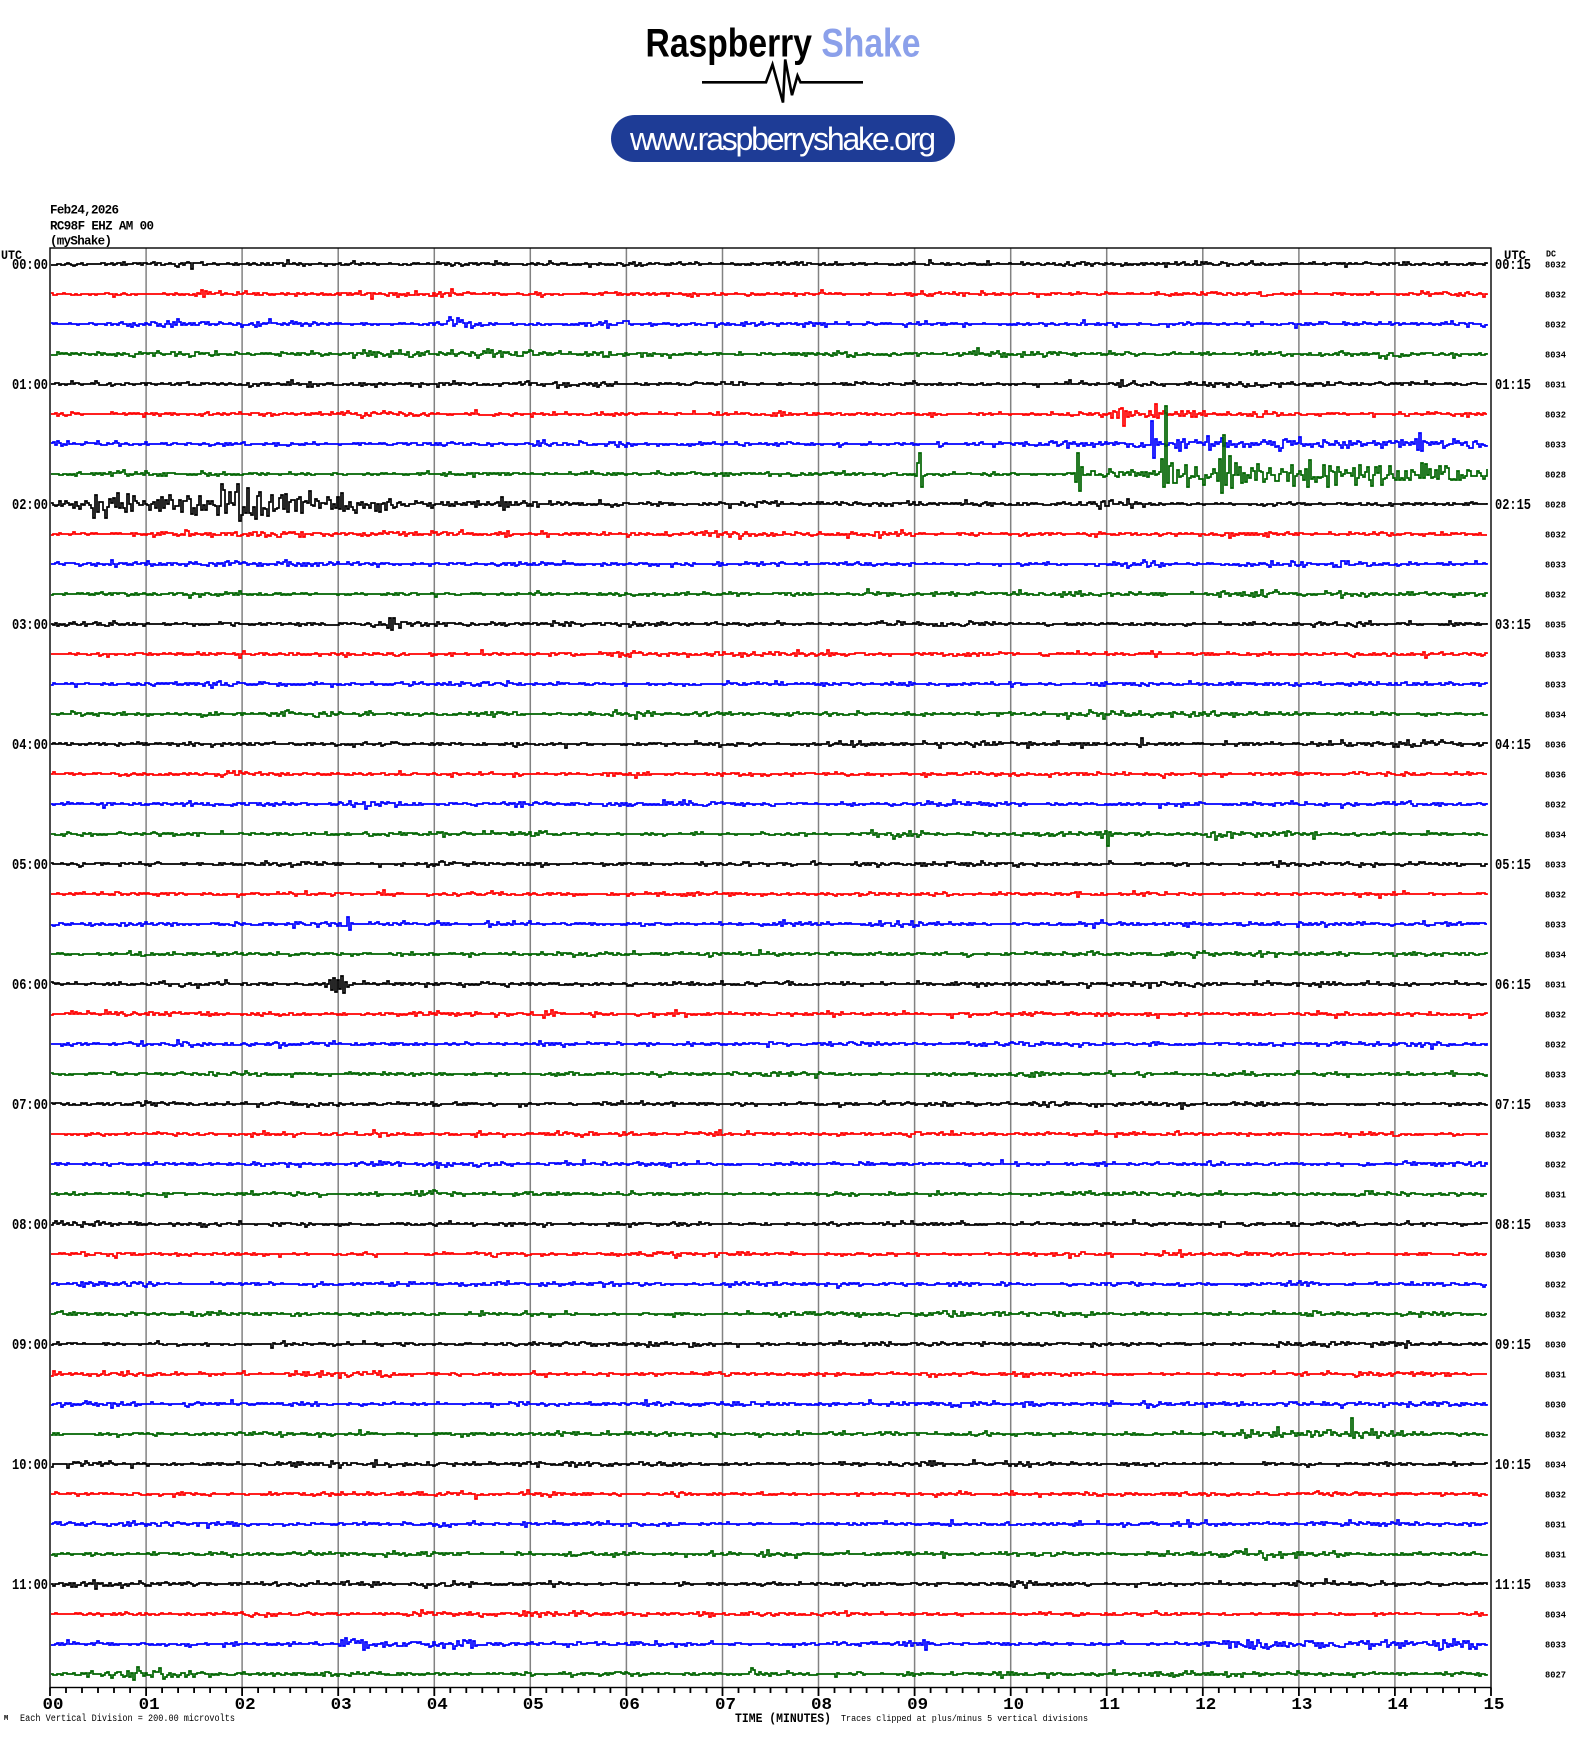  Describe the element at coordinates (1301, 1705) in the screenshot. I see `svg-text: 13` at that location.